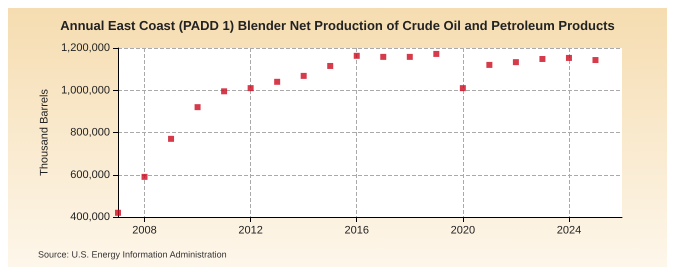  I want to click on x-tick-label: 2008, so click(144, 230).